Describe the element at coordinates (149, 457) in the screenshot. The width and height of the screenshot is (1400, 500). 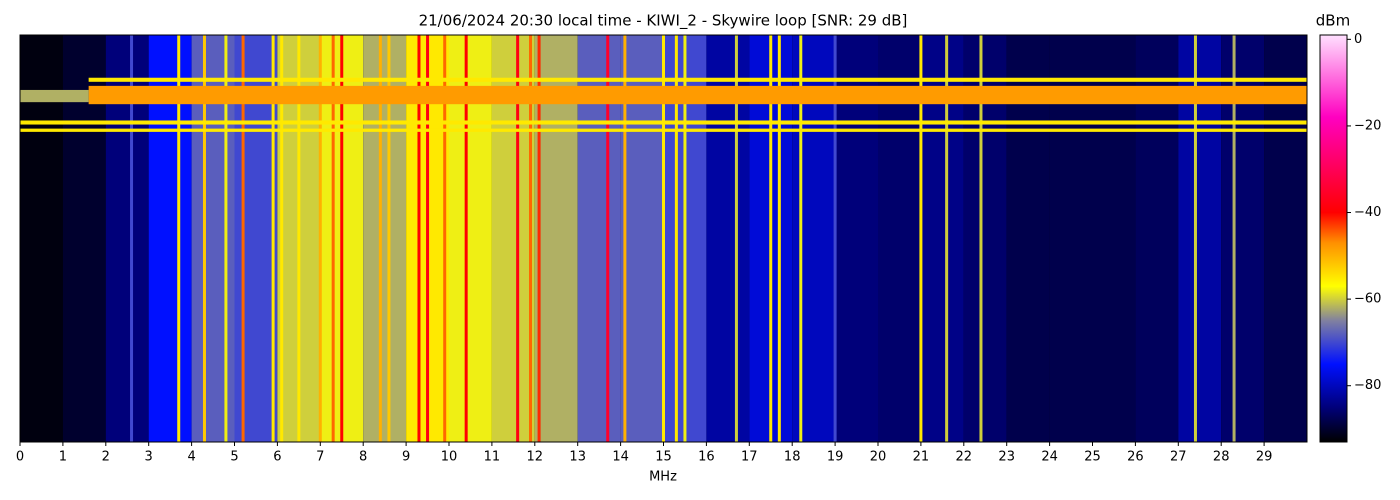
I see `x-tick-label: 3` at that location.